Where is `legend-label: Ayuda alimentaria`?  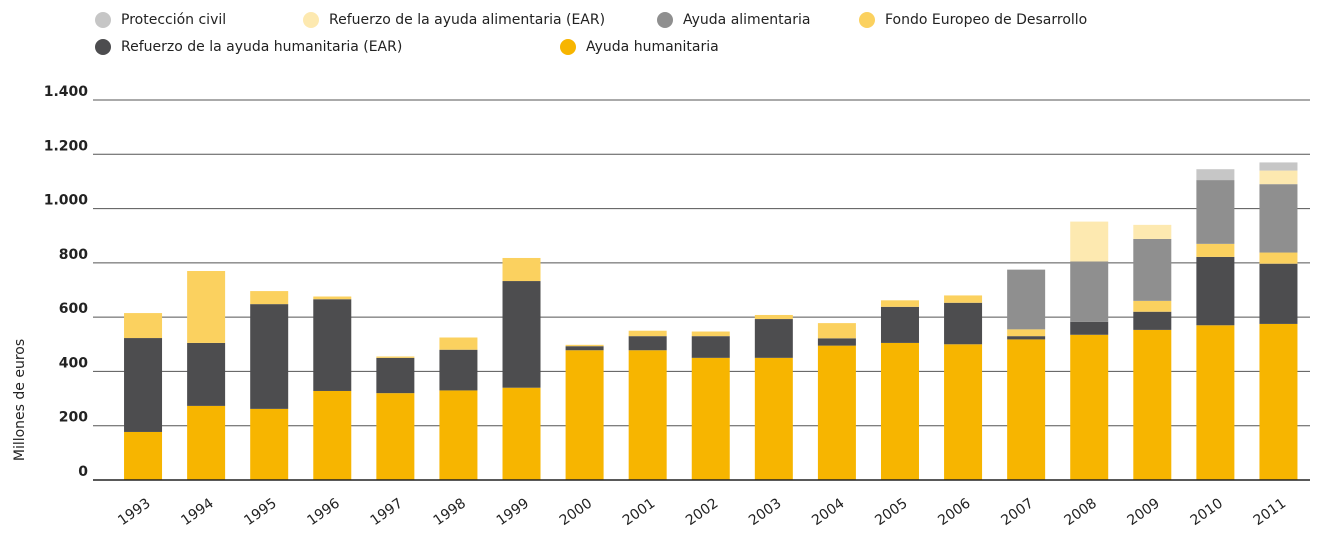 legend-label: Ayuda alimentaria is located at coordinates (746, 20).